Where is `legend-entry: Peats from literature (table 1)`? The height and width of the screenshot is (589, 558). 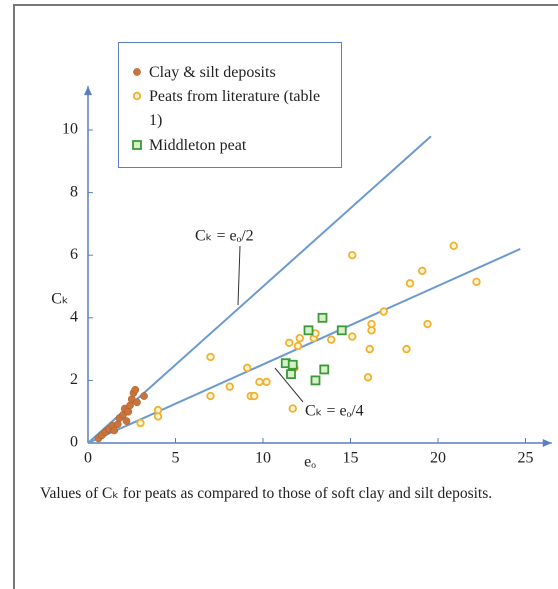
legend-entry: Peats from literature (table 1) is located at coordinates (232, 109).